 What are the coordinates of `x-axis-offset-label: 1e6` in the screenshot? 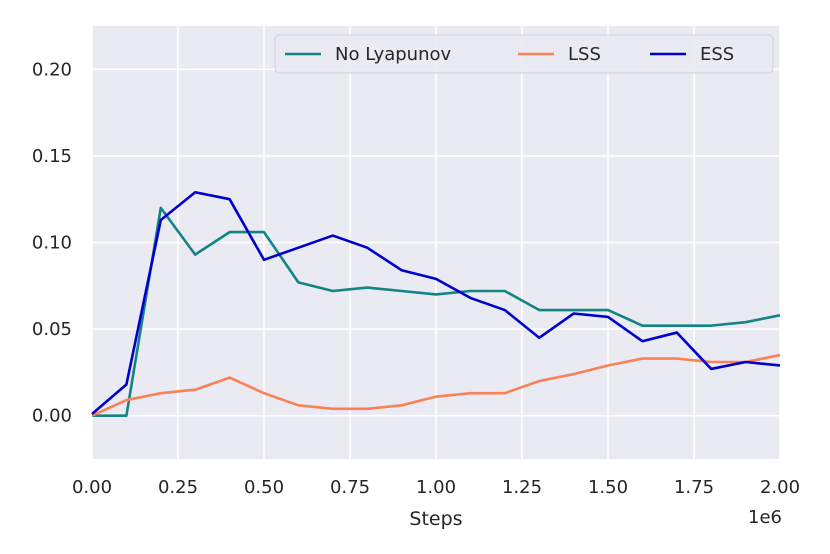 It's located at (765, 517).